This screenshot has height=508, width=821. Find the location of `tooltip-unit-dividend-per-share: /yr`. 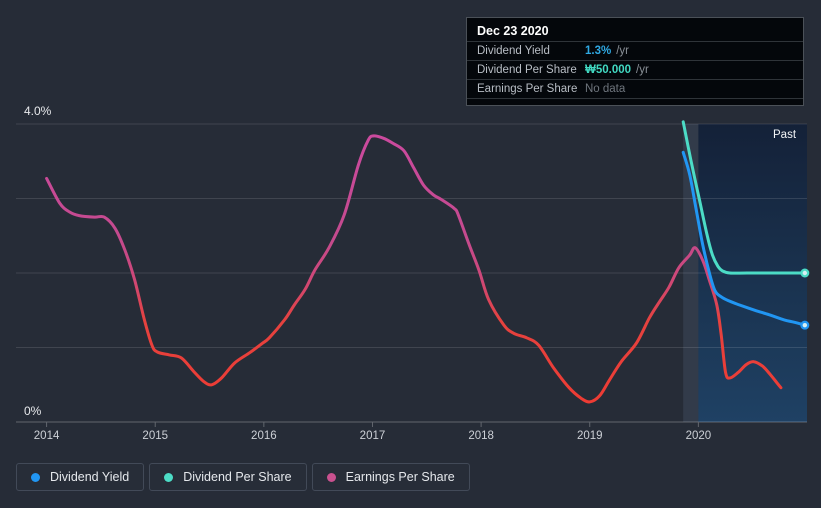

tooltip-unit-dividend-per-share: /yr is located at coordinates (642, 70).